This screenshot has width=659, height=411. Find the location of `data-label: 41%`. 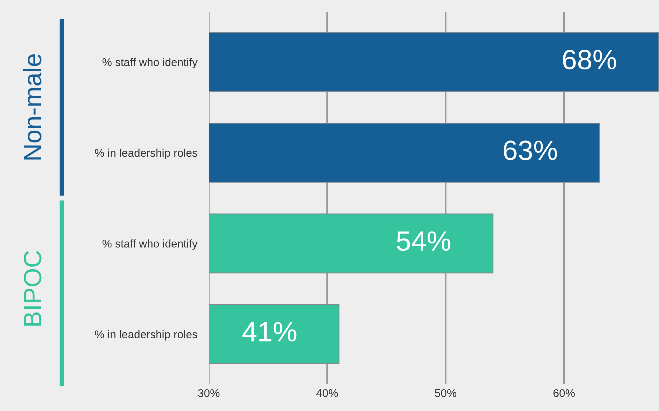

data-label: 41% is located at coordinates (269, 332).